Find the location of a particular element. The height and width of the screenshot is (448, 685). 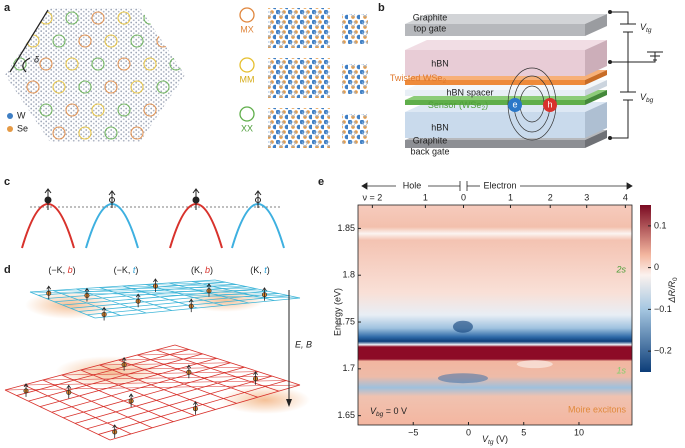

annotation: 2s is located at coordinates (620, 269).